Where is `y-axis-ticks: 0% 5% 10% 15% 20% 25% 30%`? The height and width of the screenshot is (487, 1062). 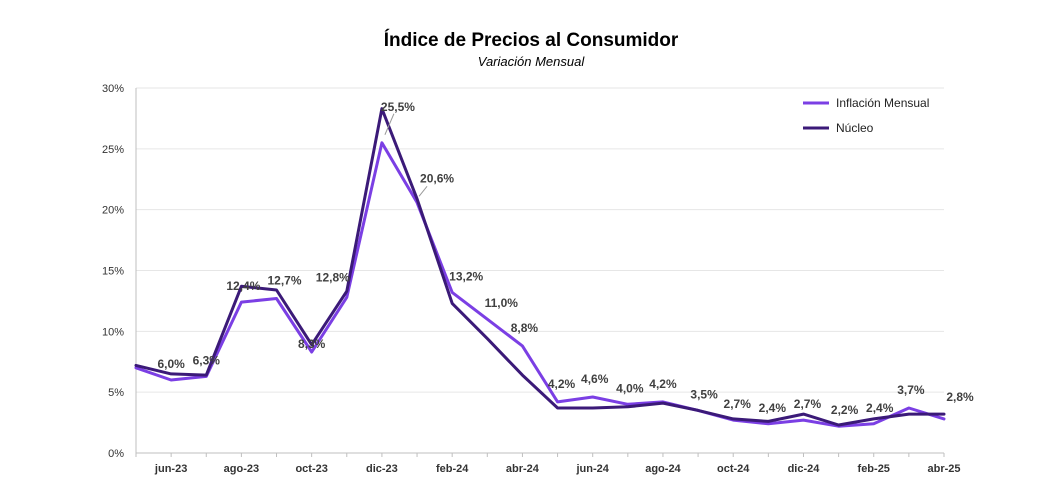 y-axis-ticks: 0% 5% 10% 15% 20% 25% 30% is located at coordinates (113, 271).